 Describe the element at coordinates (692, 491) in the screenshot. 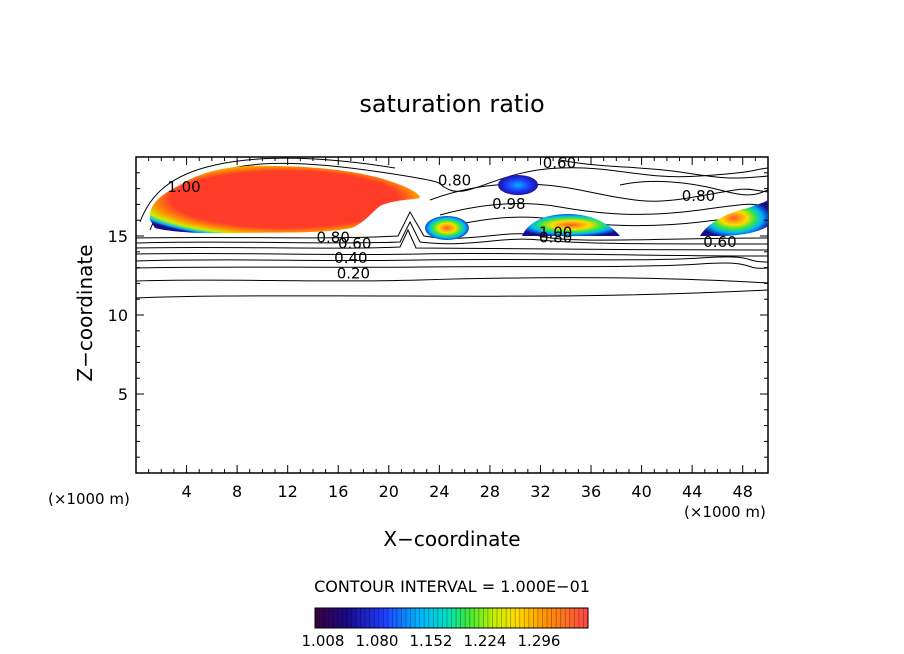

I see `x-tick-label: 44` at that location.